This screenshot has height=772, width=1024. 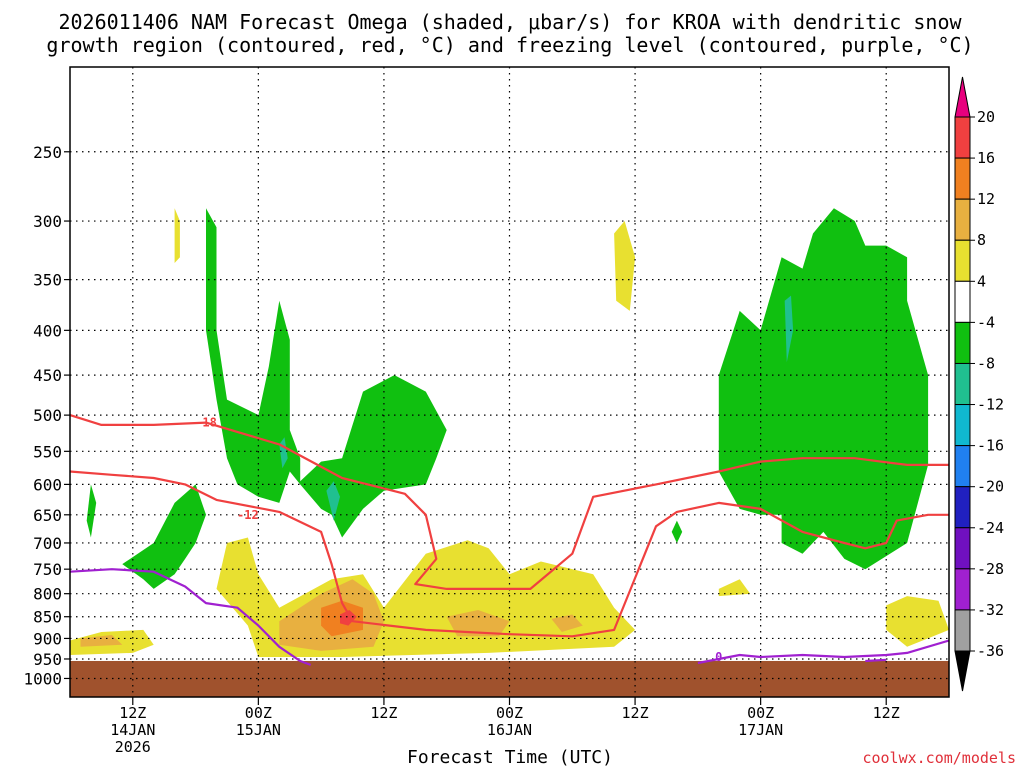 I want to click on colorbar-label-4: 4, so click(x=981, y=281).